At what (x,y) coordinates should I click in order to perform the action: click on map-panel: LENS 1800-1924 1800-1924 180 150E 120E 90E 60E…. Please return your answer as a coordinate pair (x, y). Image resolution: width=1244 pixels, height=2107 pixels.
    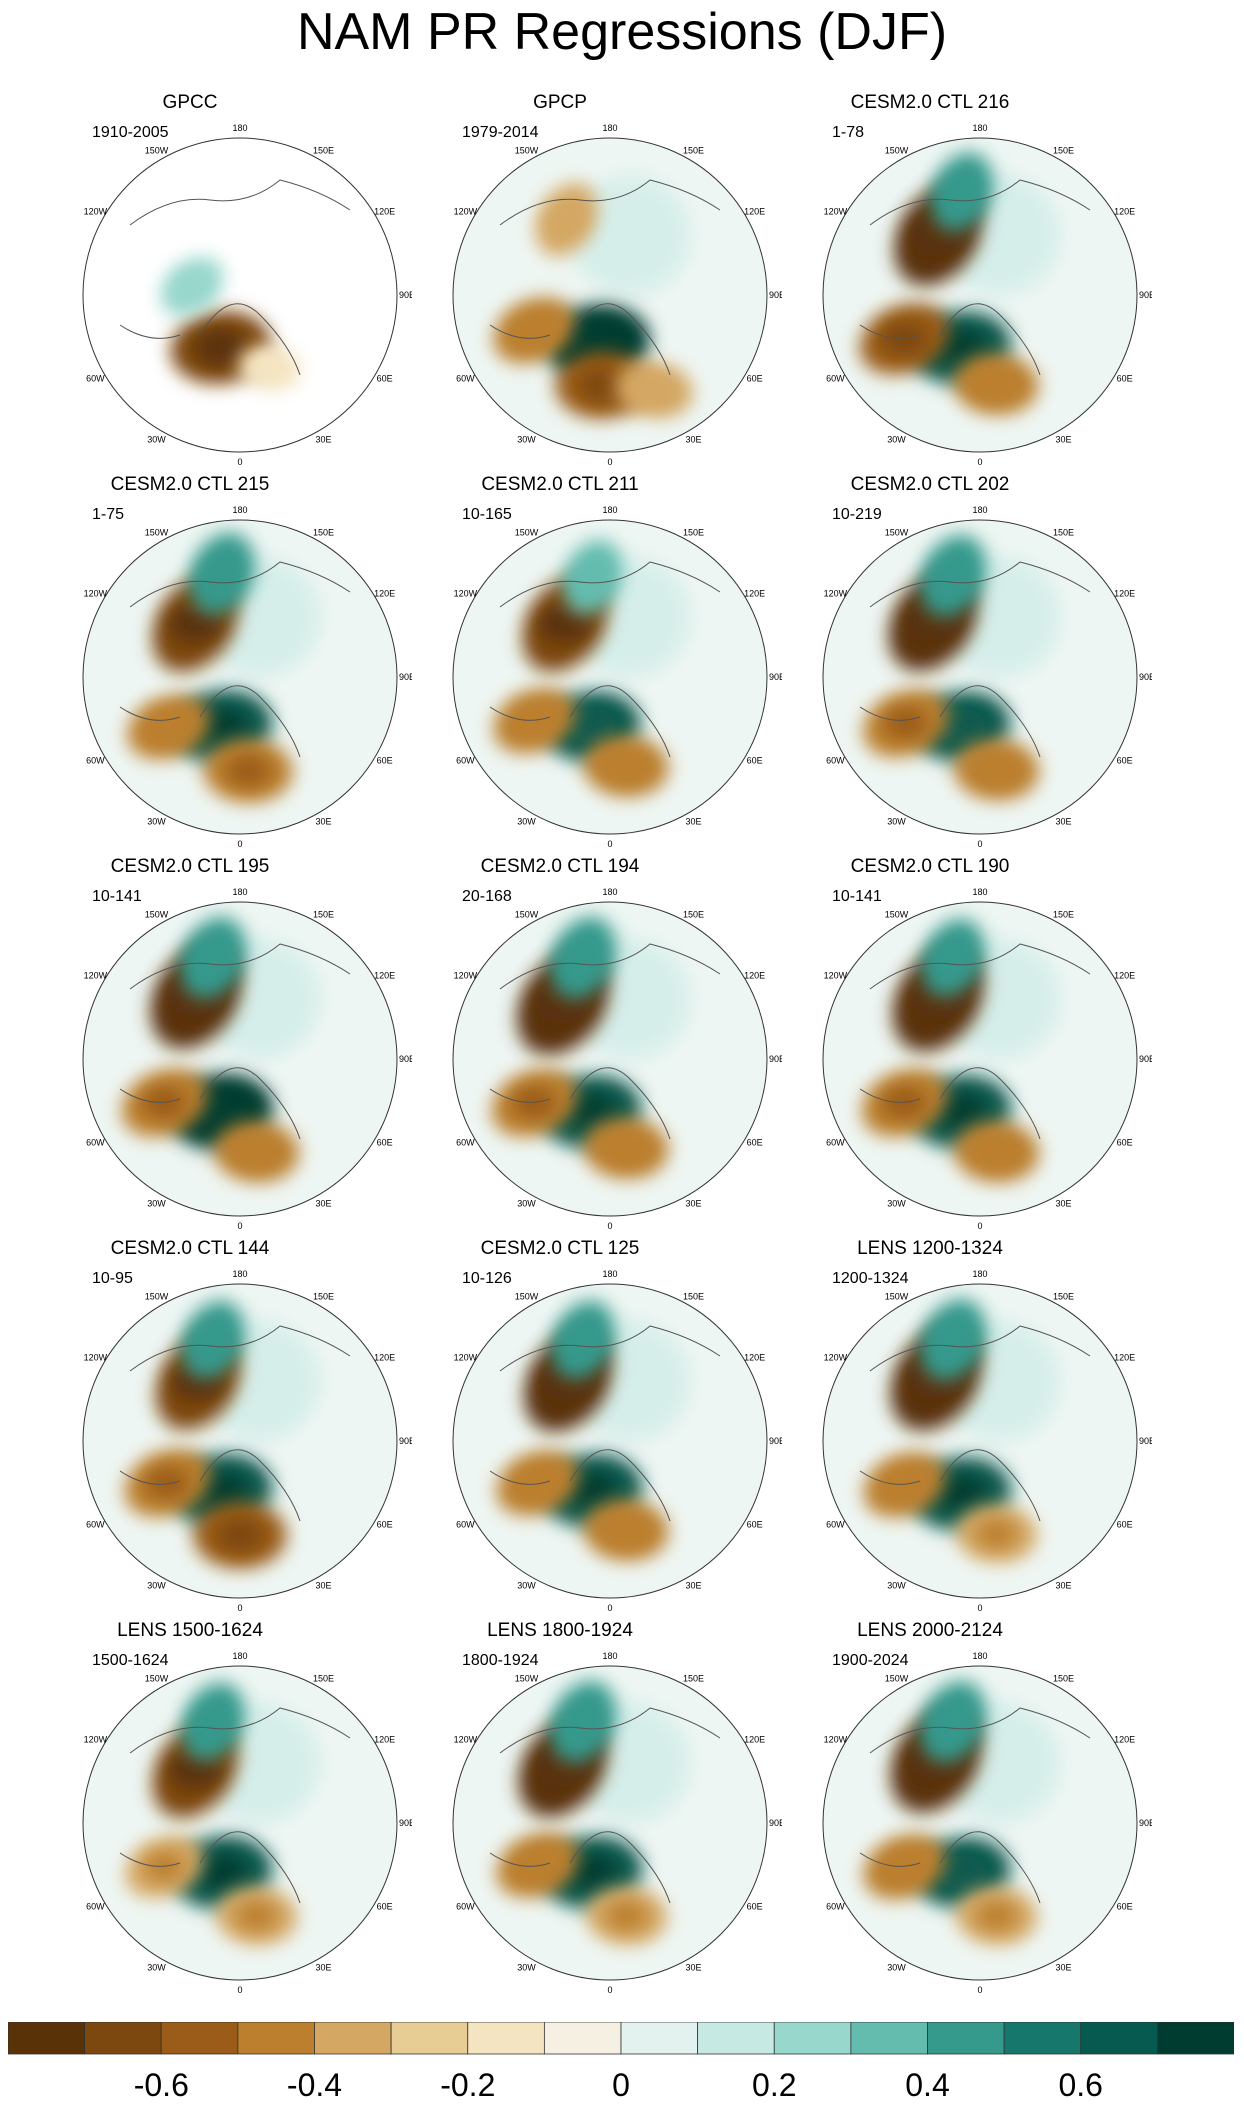
    Looking at the image, I should click on (656, 1761).